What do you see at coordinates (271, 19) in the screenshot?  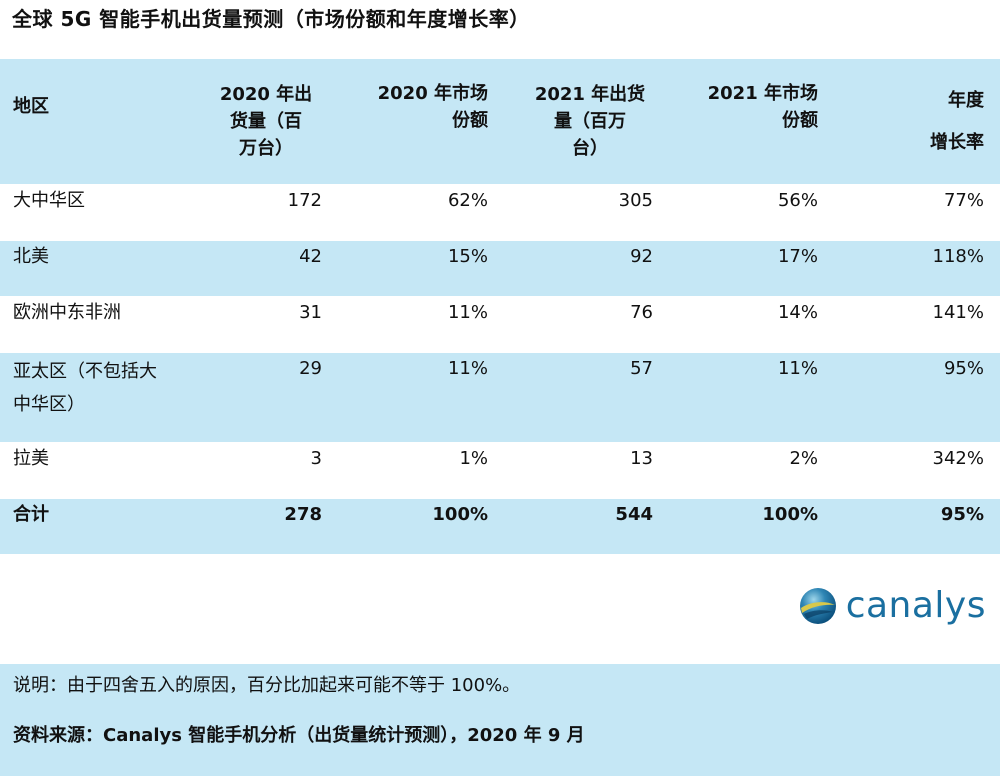 I see `page-title: 全球 5G 智能手机出货量预测（市场份额和年度增长率）` at bounding box center [271, 19].